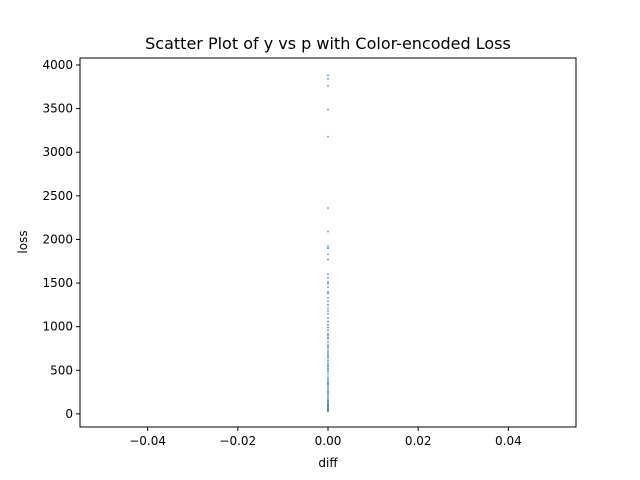 Image resolution: width=640 pixels, height=480 pixels. What do you see at coordinates (57, 65) in the screenshot?
I see `y-tick-label: 4000` at bounding box center [57, 65].